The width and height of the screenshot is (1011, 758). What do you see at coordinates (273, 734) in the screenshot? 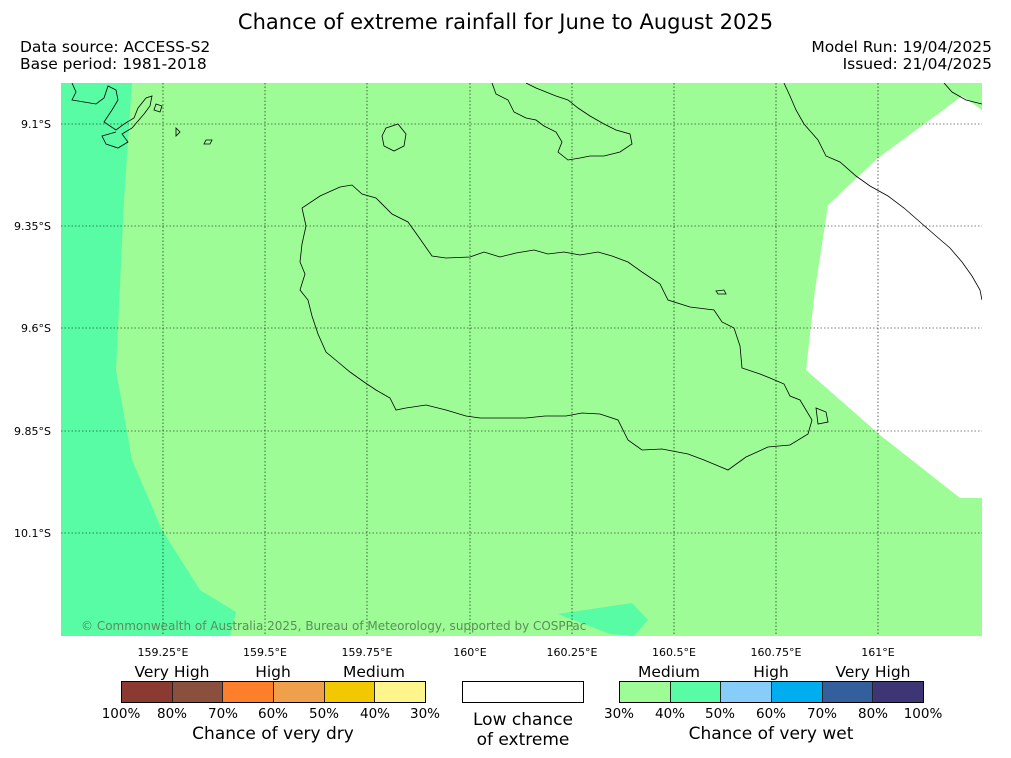
I see `dry-caption: Chance of very dry` at bounding box center [273, 734].